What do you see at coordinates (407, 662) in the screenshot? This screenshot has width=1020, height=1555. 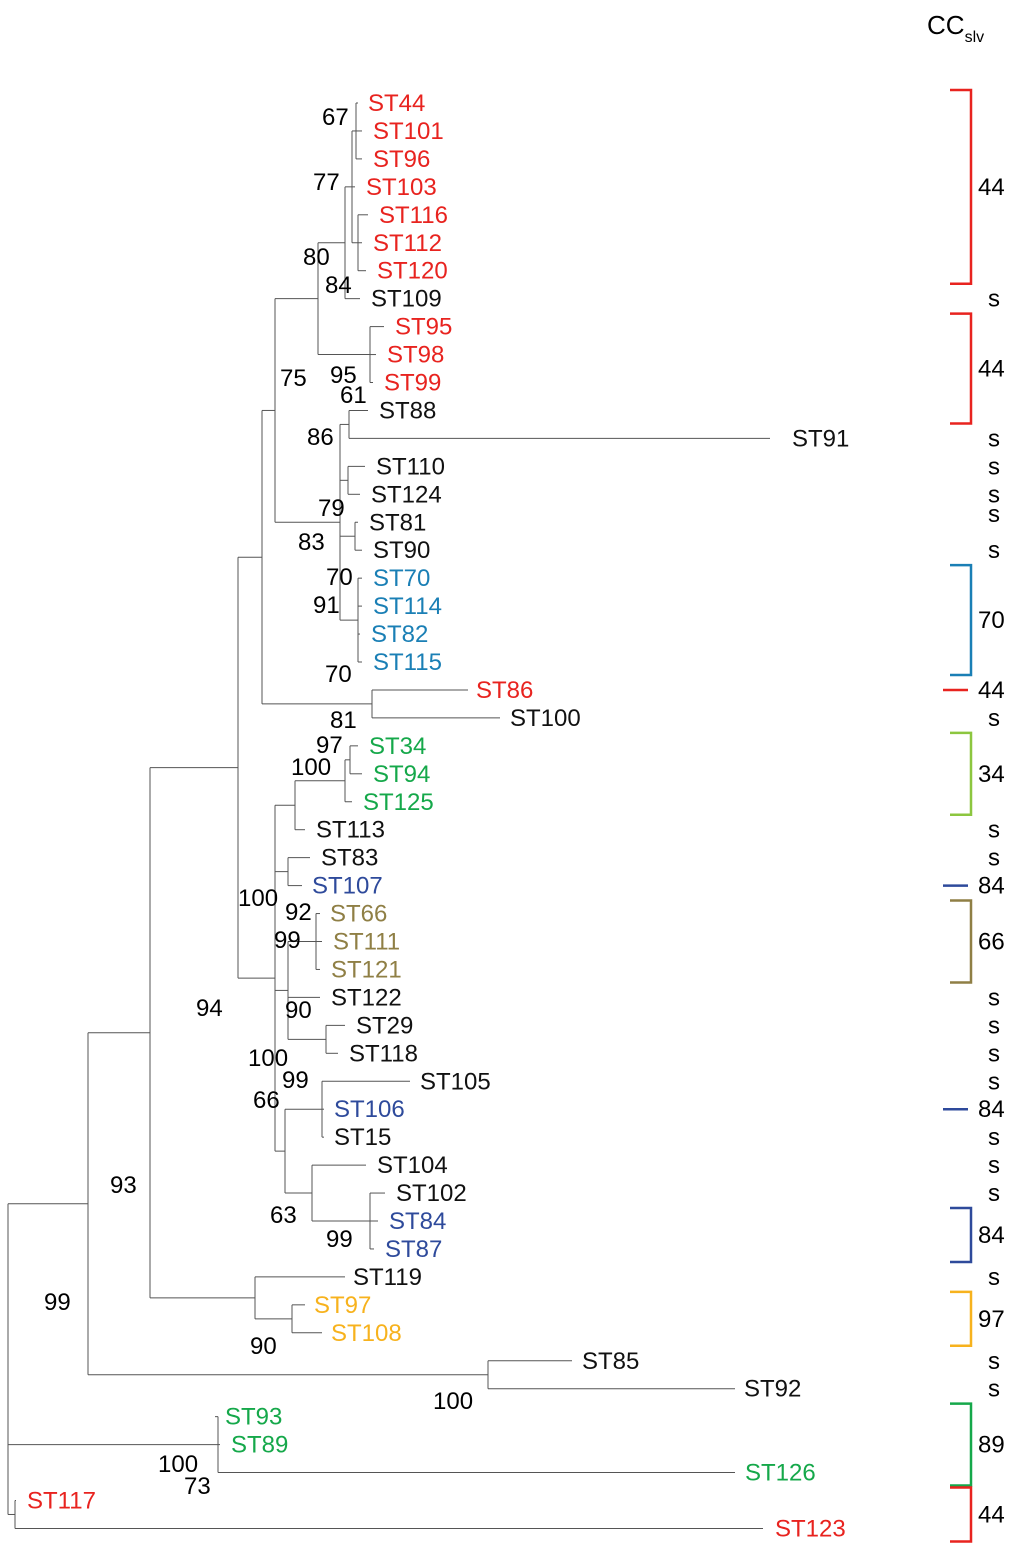 I see `tip-label-st115: ST115` at bounding box center [407, 662].